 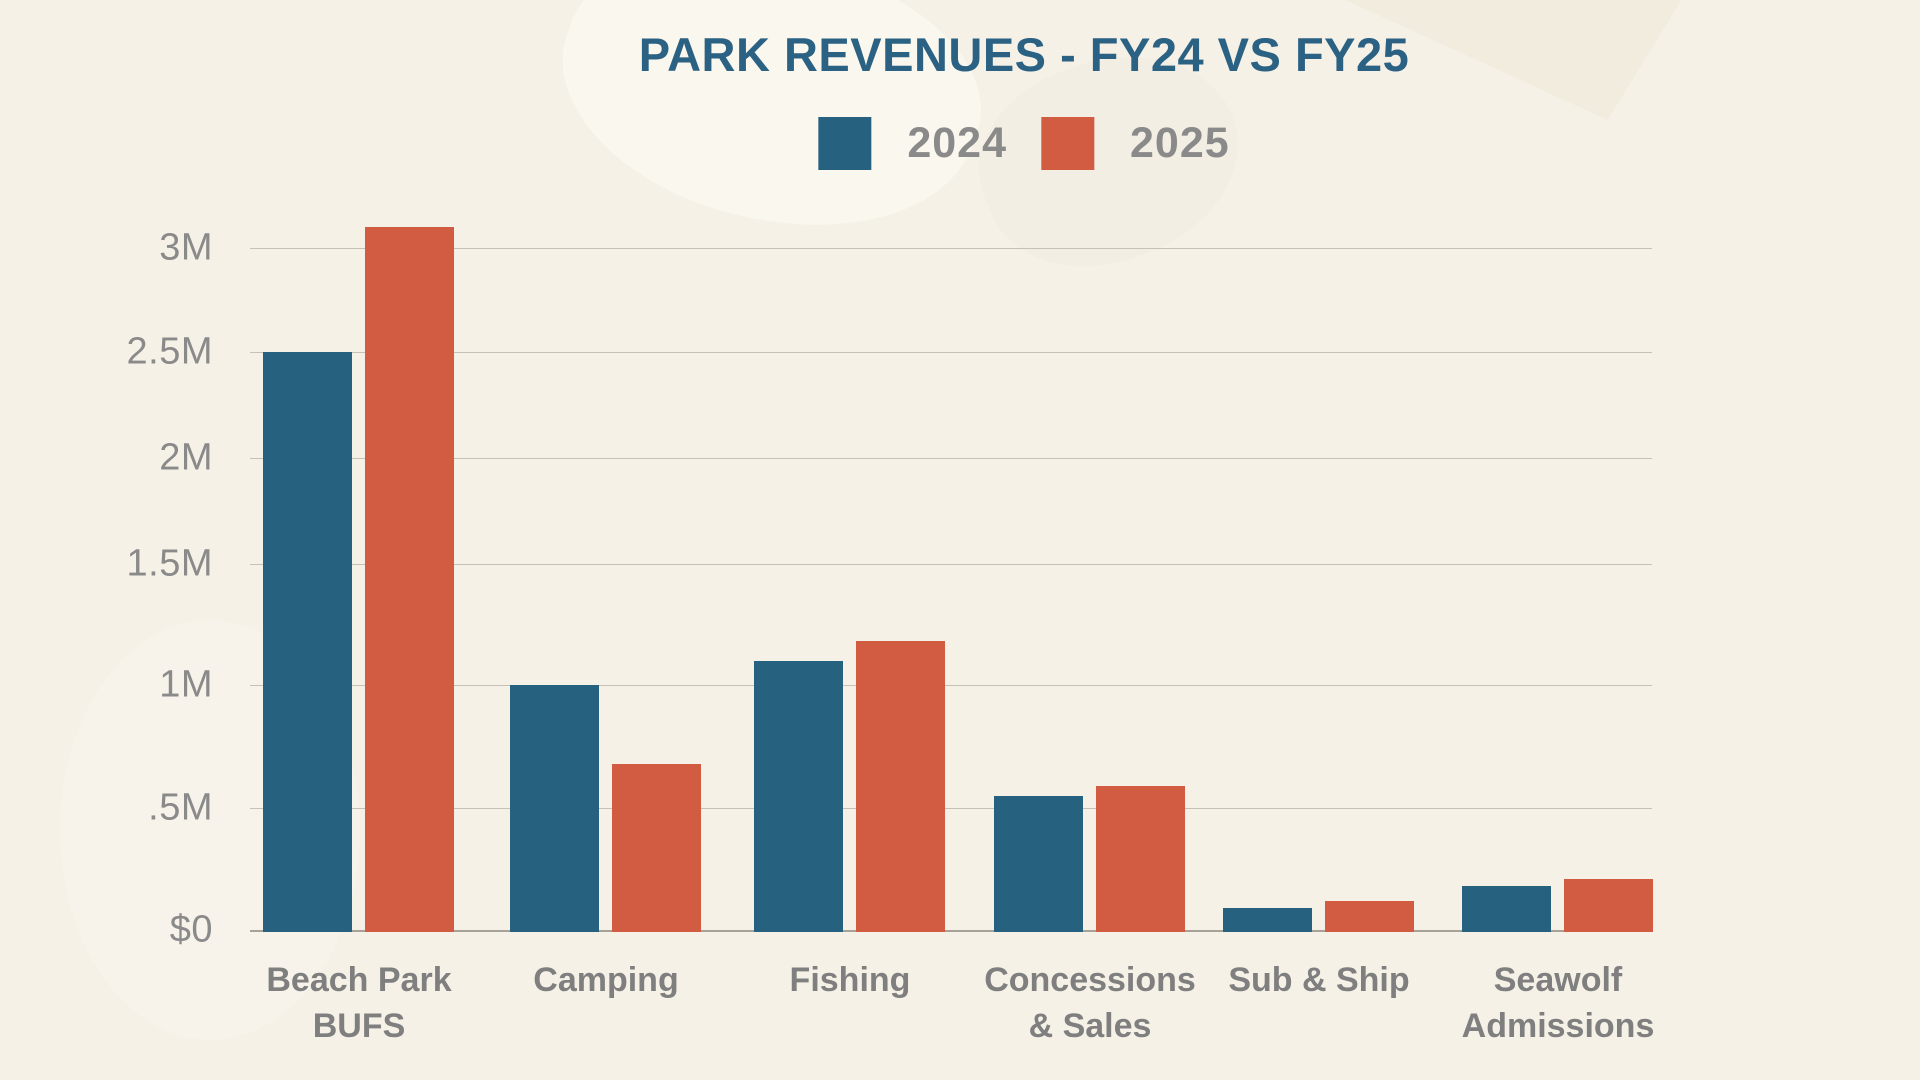 I want to click on bar-2024-concessions-sales, so click(x=1038, y=864).